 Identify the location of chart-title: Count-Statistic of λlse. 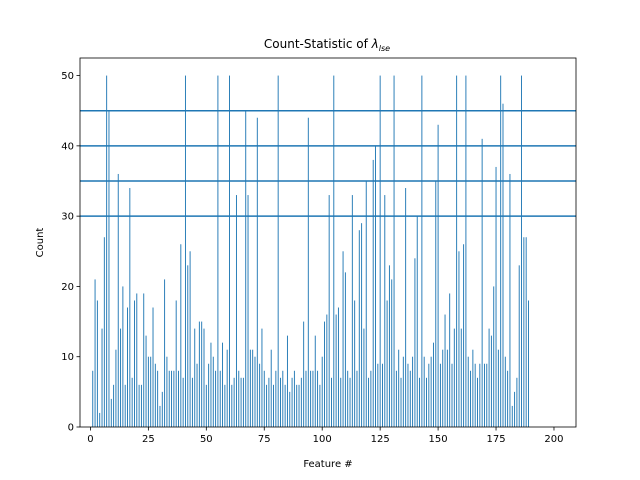
(327, 45).